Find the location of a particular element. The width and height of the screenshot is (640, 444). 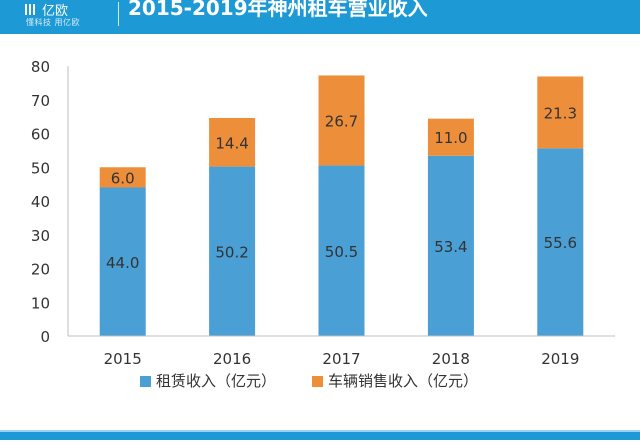

data-label: 11.0 is located at coordinates (450, 138).